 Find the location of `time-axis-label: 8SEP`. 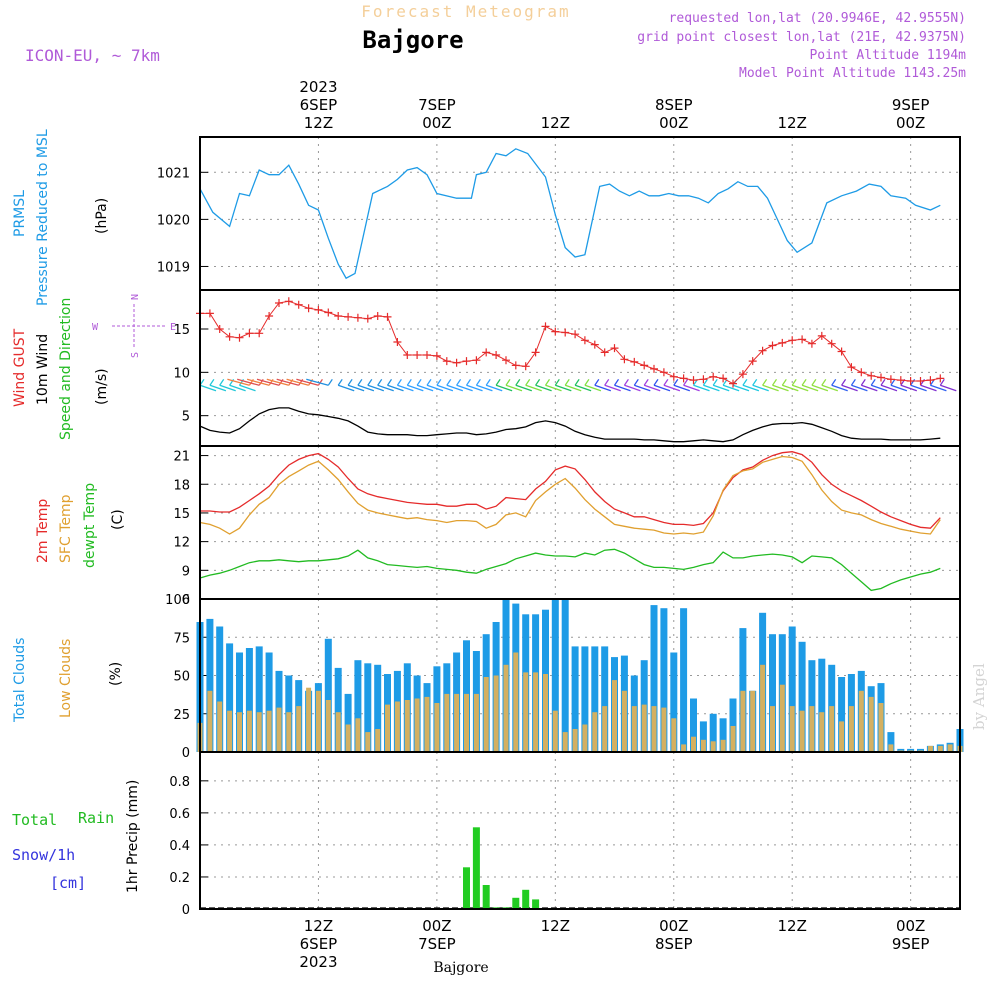

time-axis-label: 8SEP is located at coordinates (674, 105).